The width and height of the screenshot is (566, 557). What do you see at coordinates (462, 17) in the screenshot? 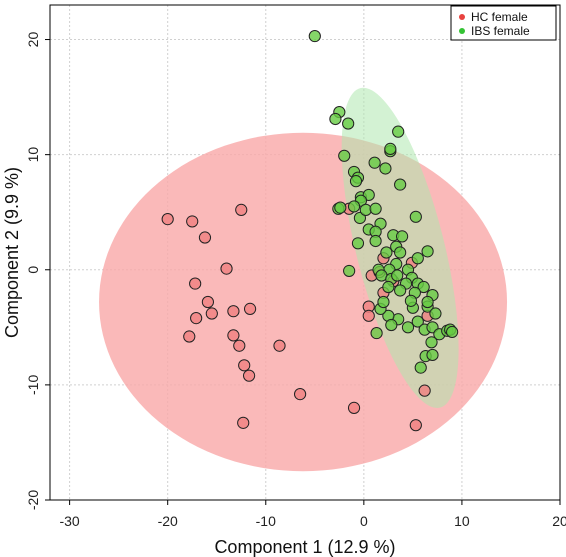
I see `legend-marker-hc-female` at bounding box center [462, 17].